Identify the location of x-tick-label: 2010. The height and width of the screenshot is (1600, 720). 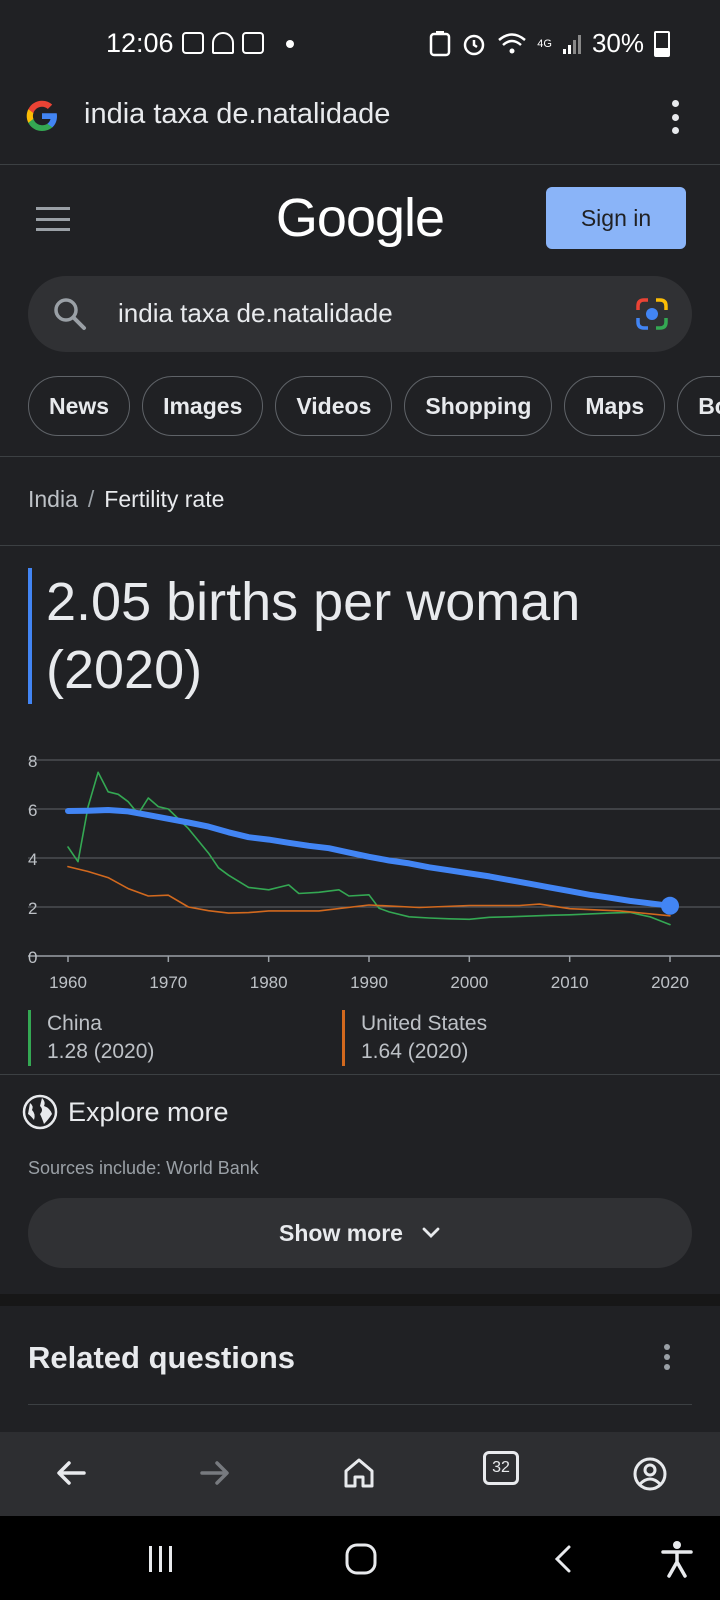
(570, 982).